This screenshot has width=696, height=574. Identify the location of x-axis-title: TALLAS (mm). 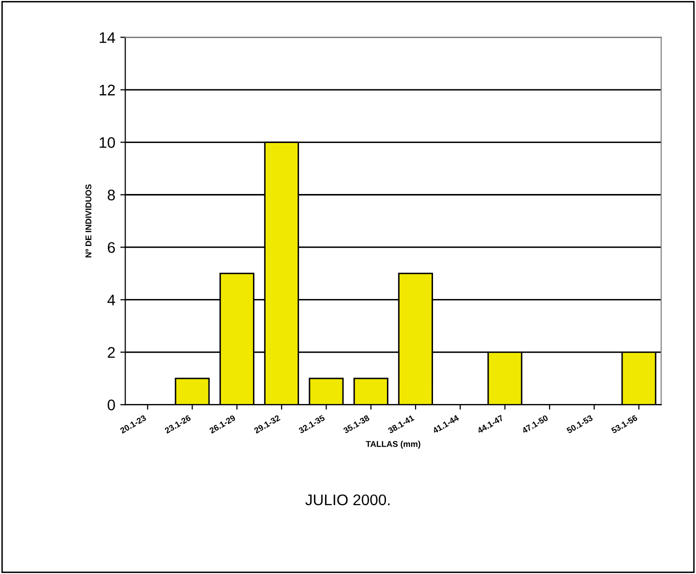
(393, 444).